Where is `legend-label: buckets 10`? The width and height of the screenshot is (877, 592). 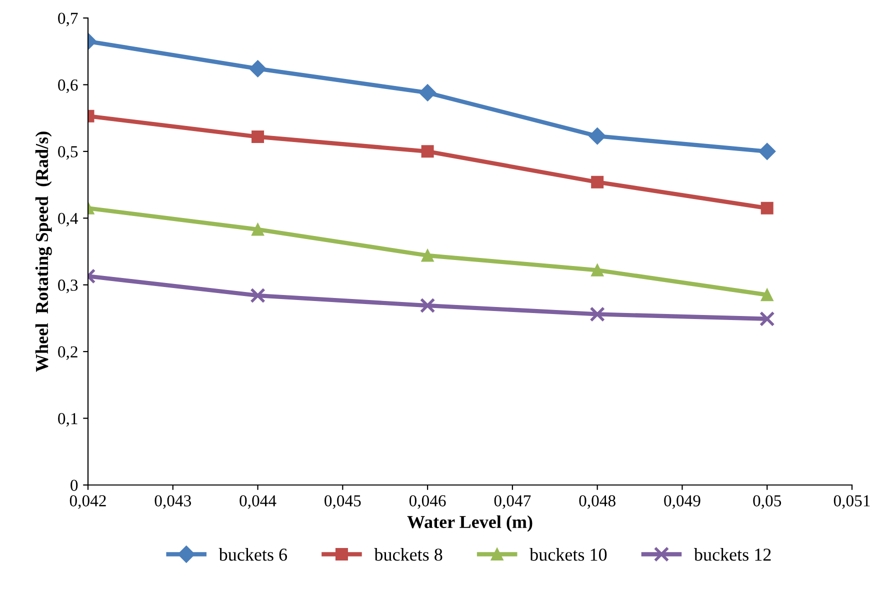 legend-label: buckets 10 is located at coordinates (568, 554).